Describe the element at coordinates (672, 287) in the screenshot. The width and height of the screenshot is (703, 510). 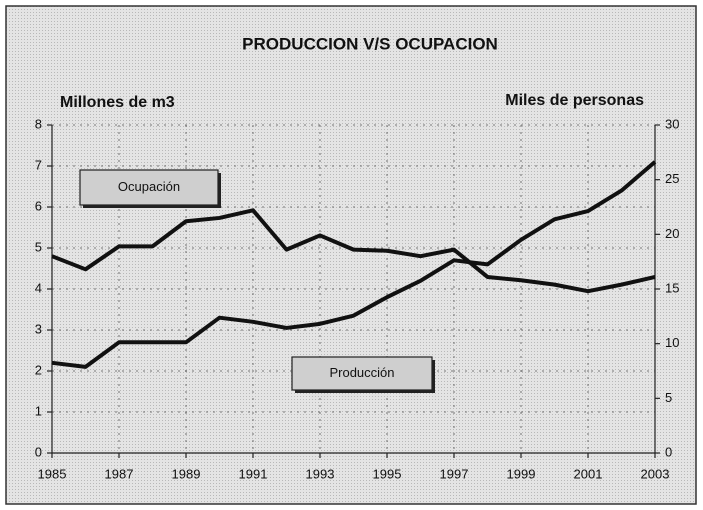
I see `y2-tick-label: 15` at that location.